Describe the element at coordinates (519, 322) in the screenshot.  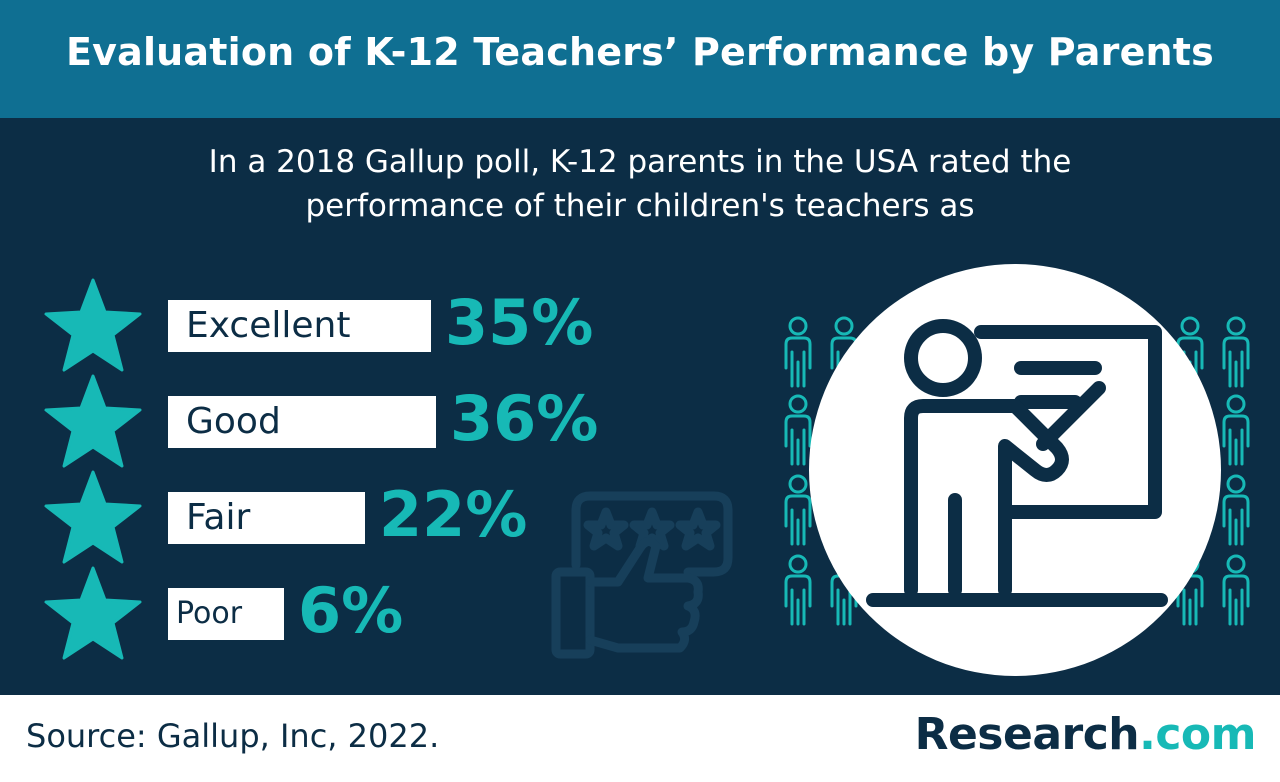
I see `value-label: 35%` at that location.